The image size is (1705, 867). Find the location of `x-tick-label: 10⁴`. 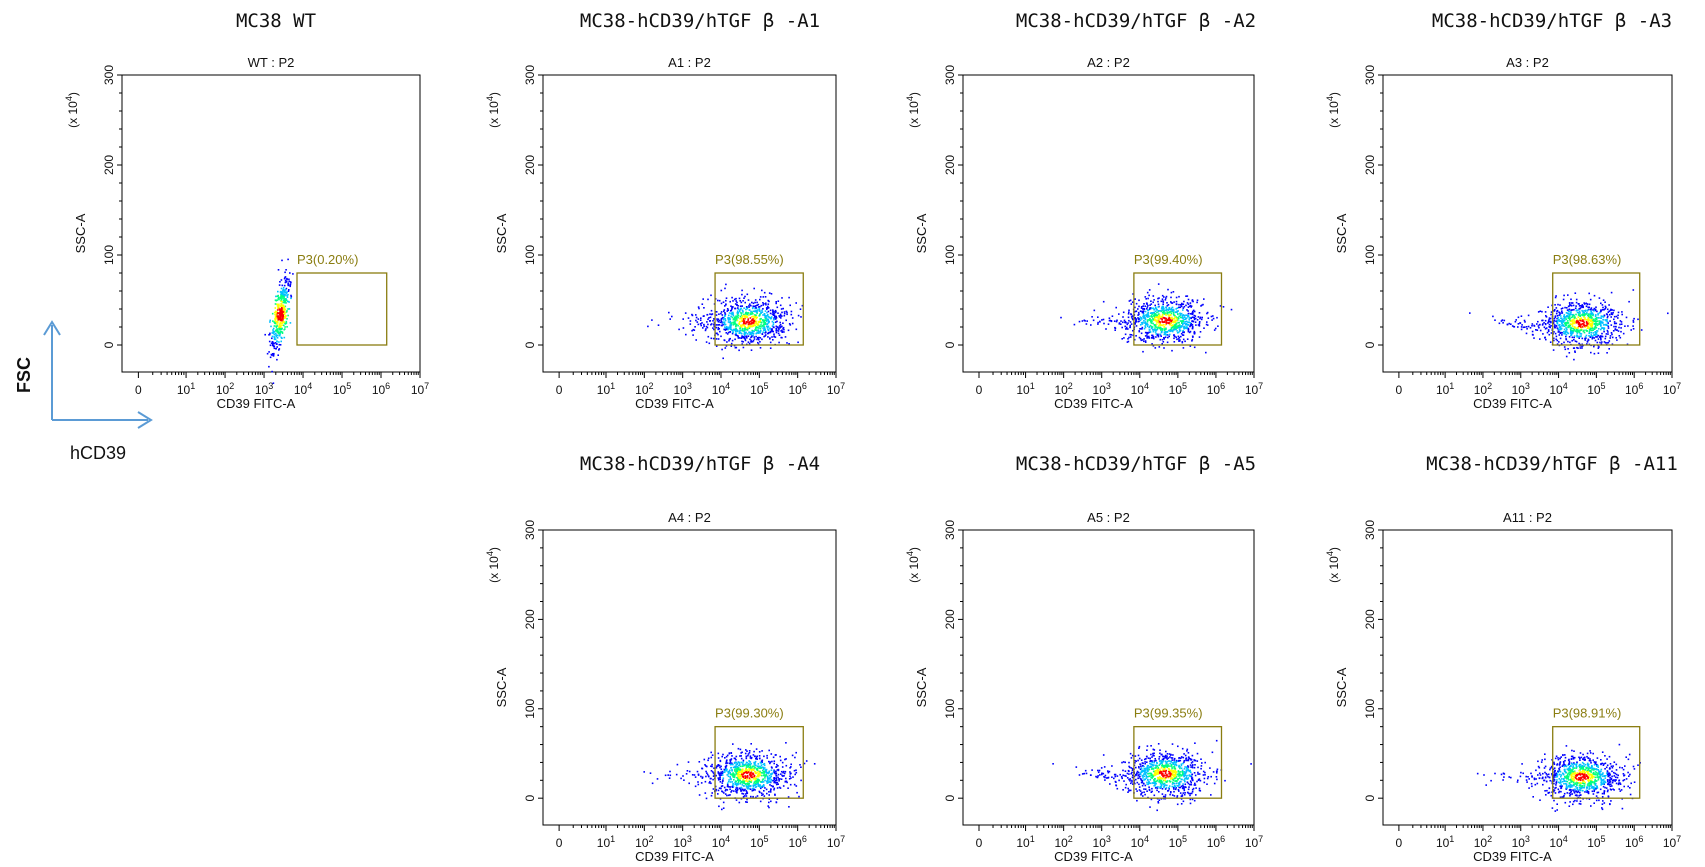

x-tick-label: 10⁴ is located at coordinates (1140, 842).